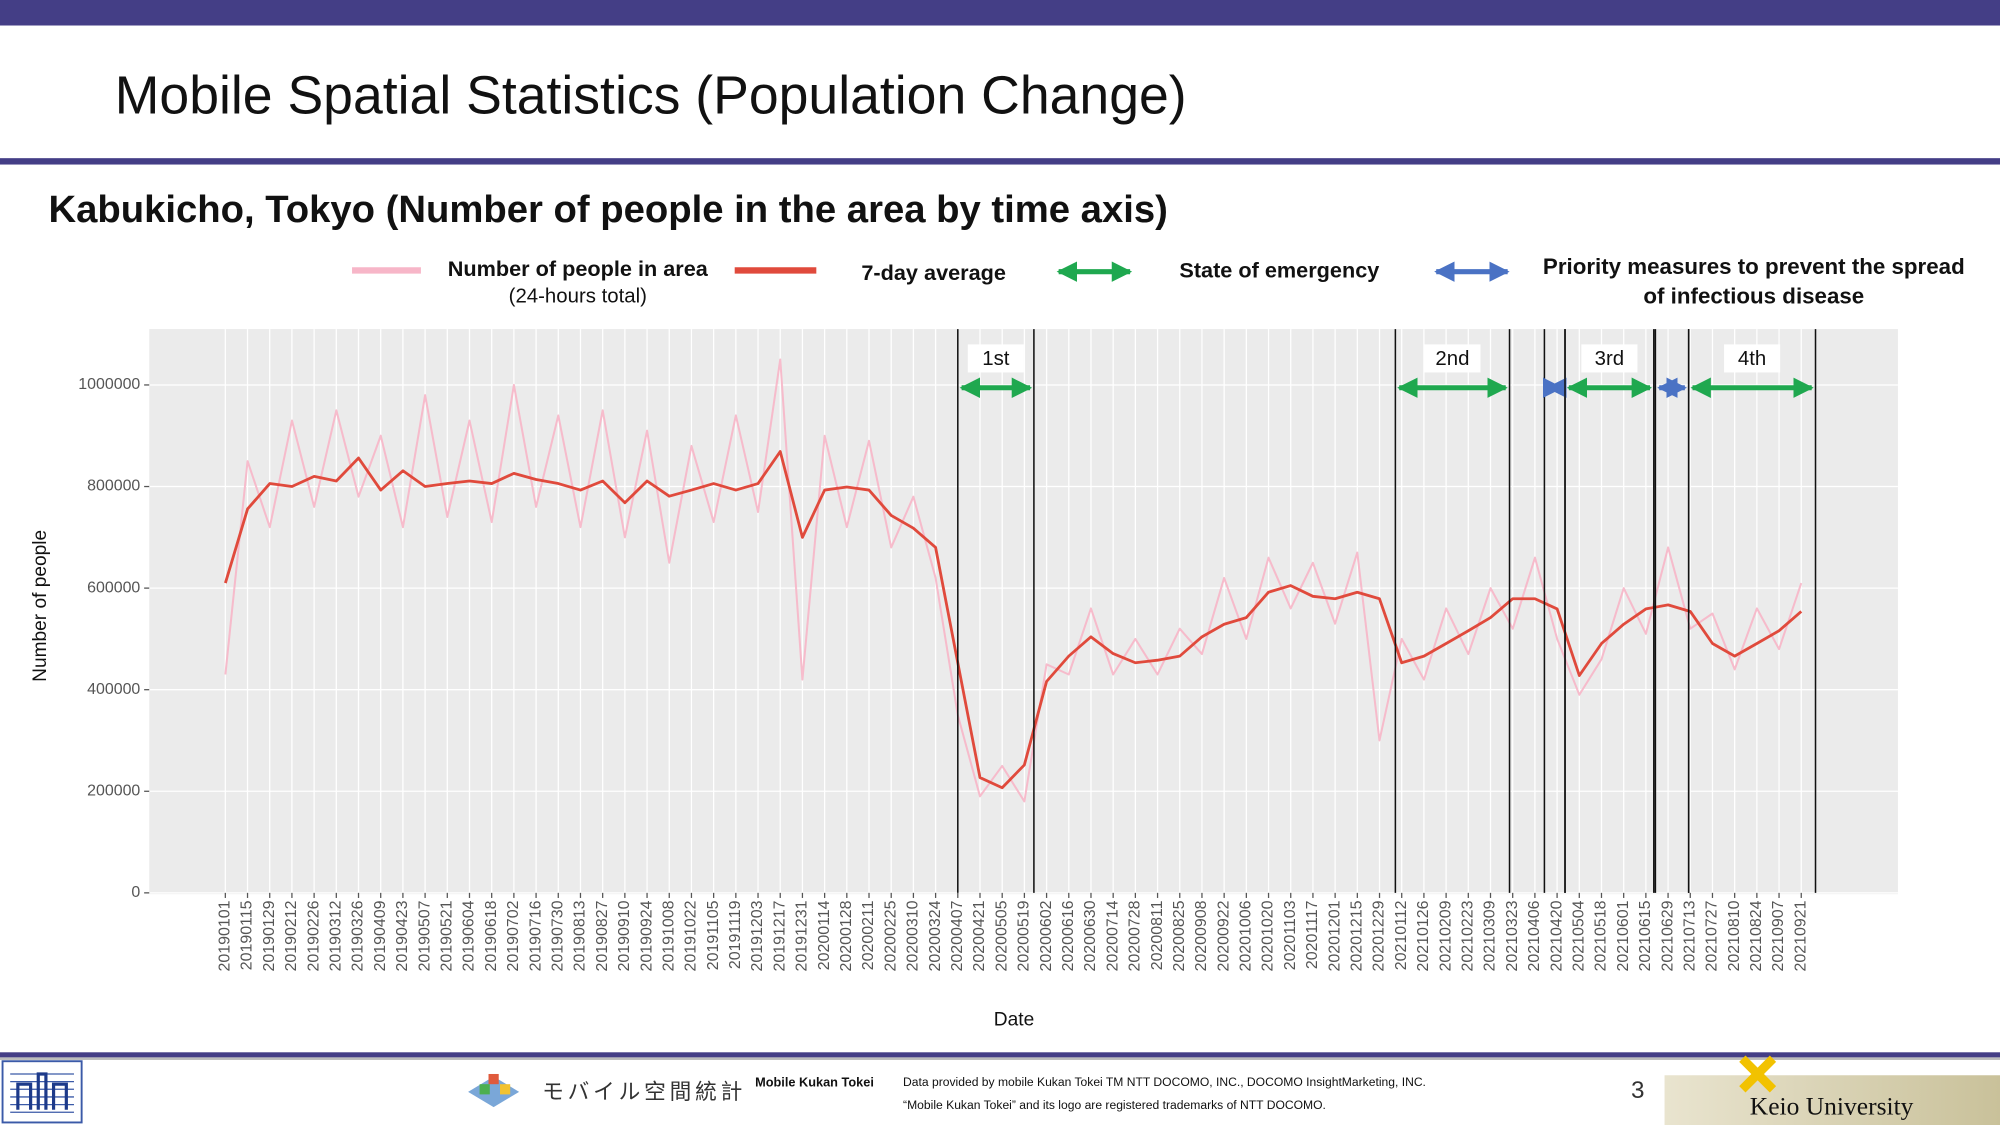 The height and width of the screenshot is (1125, 2000). Describe the element at coordinates (1734, 935) in the screenshot. I see `x-tick-label: 20210810` at that location.